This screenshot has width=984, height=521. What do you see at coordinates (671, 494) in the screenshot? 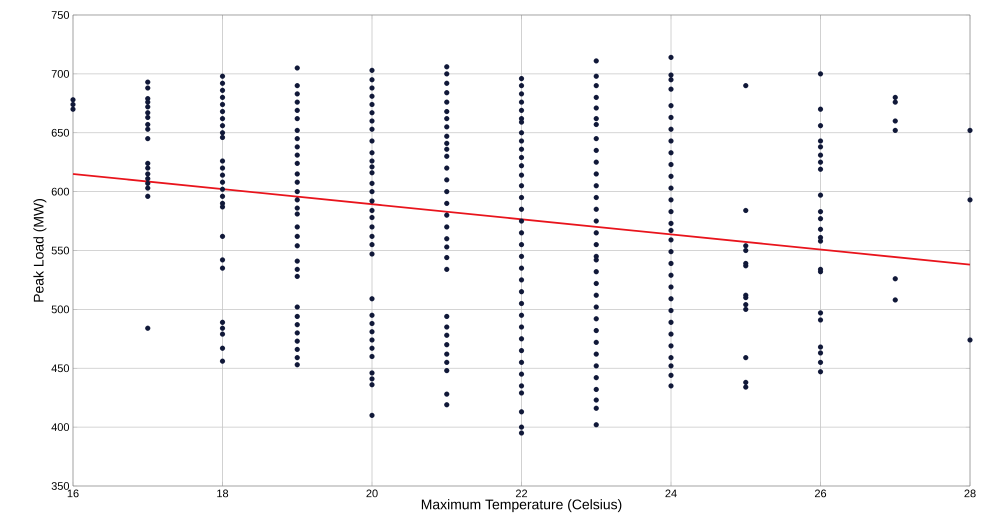
I see `x-tick-label: 24` at bounding box center [671, 494].